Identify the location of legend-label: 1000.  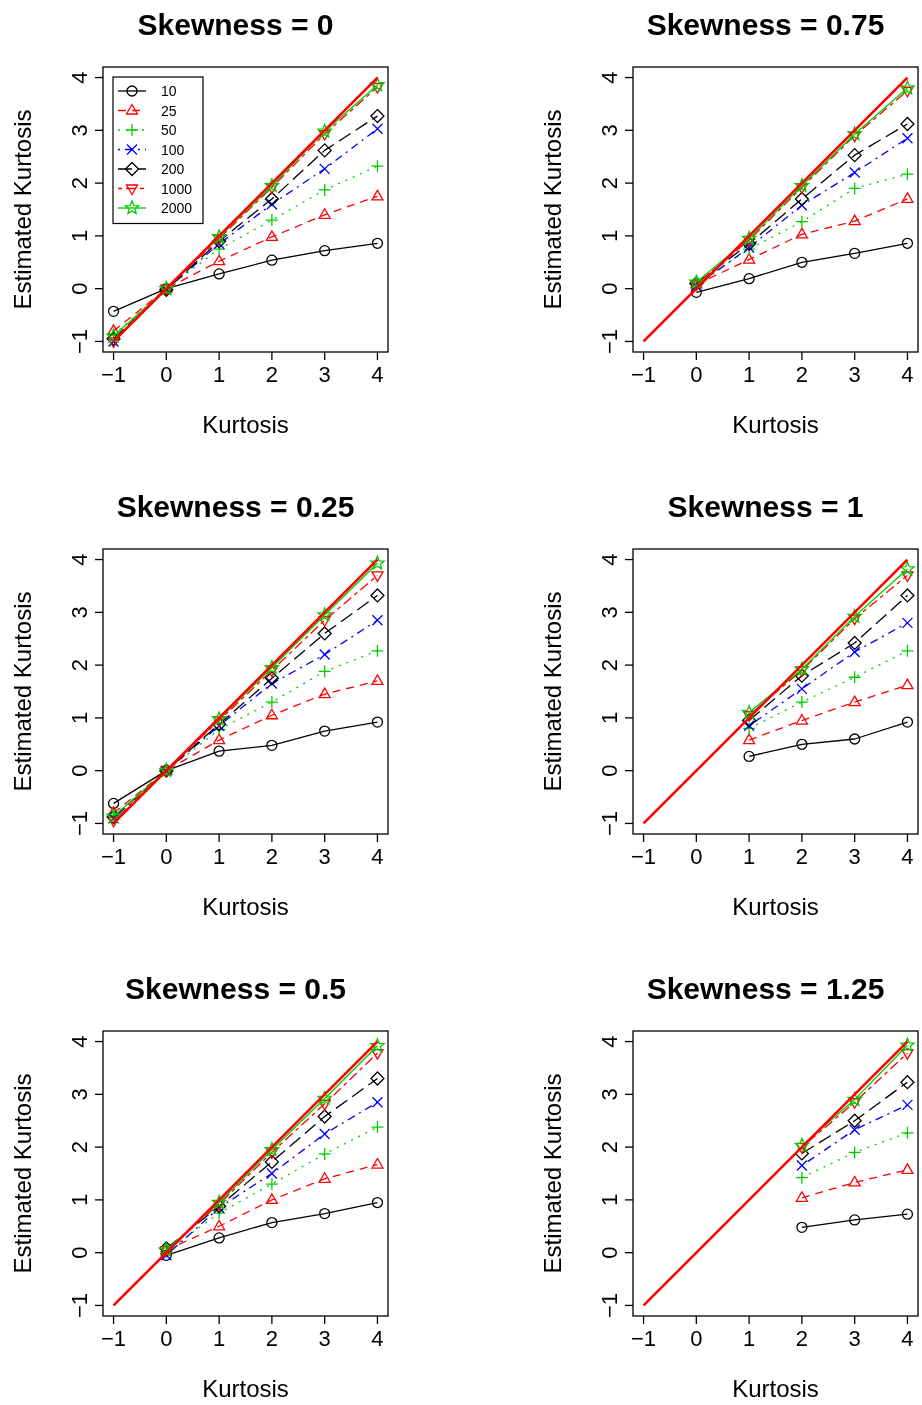
(177, 188).